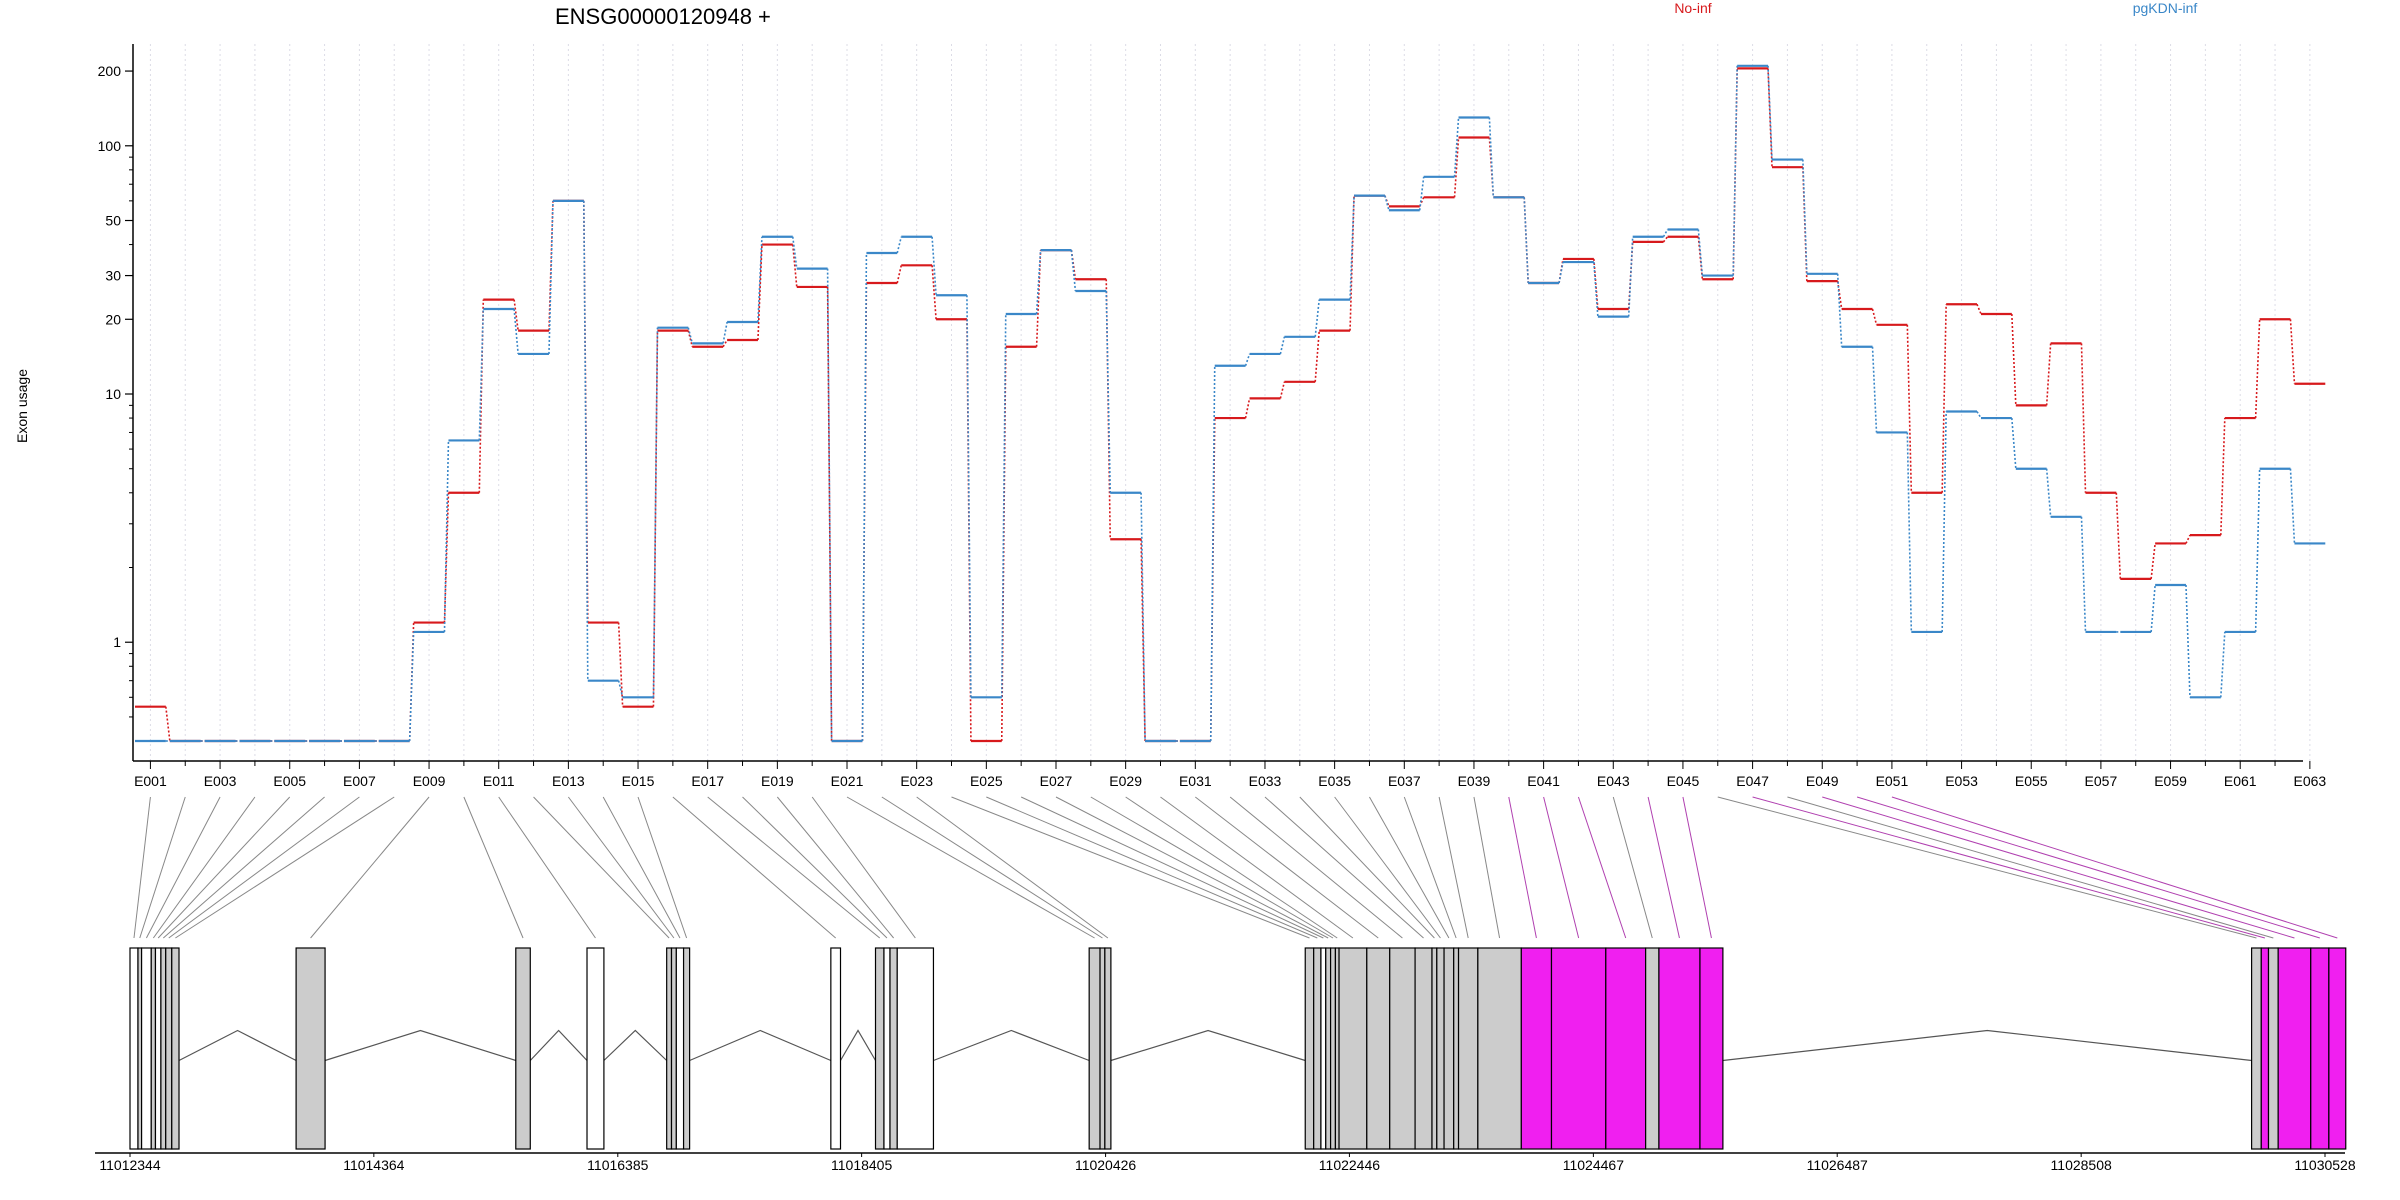 This screenshot has height=1200, width=2400. Describe the element at coordinates (146, 1048) in the screenshot. I see `exon-bin-E003` at that location.